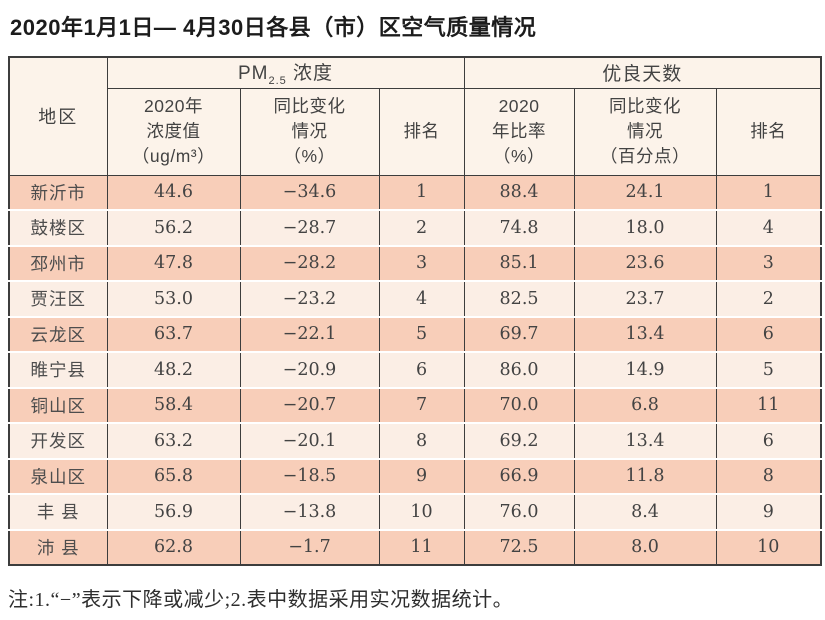 The height and width of the screenshot is (620, 825). I want to click on table-row: 鼓楼区 56.2 −28.7 2 74.8 18.0 4, so click(415, 228).